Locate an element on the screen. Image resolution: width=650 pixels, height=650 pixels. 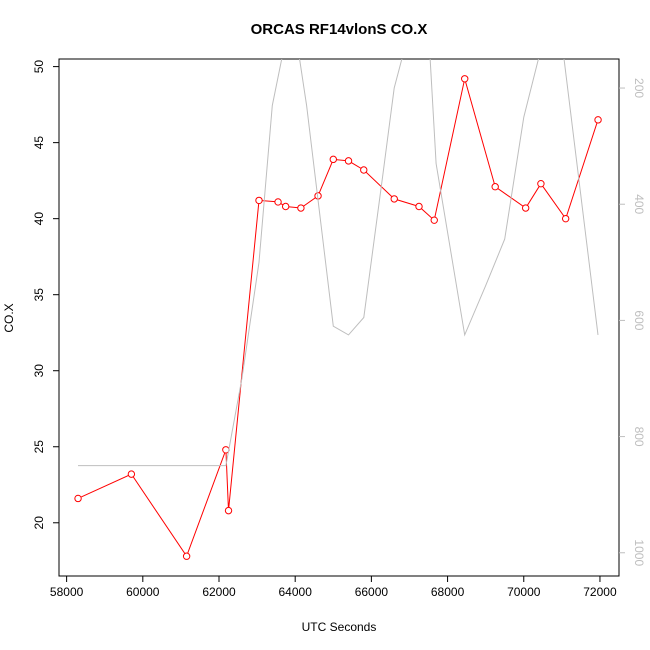
x-tick-label: 72000 is located at coordinates (600, 592).